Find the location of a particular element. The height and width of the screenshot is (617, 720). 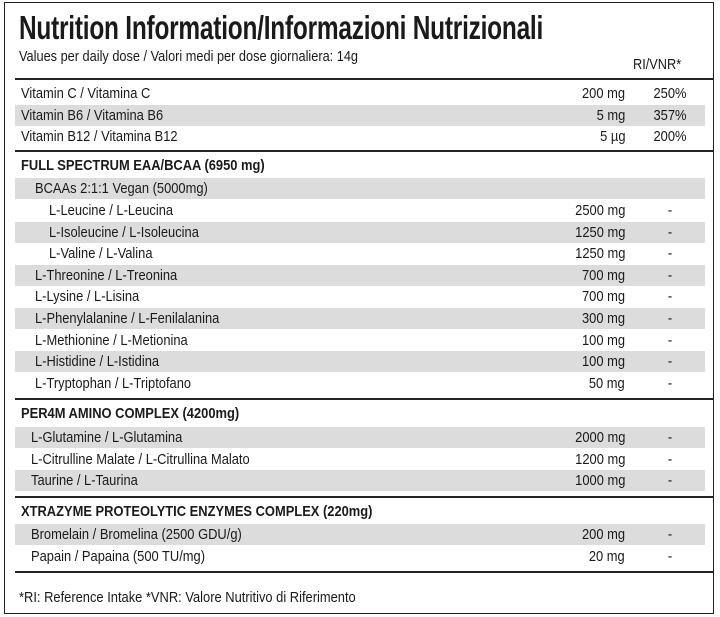

nutrient-name: Bromelain / Bromelina (2500 GDU/g) is located at coordinates (136, 535).